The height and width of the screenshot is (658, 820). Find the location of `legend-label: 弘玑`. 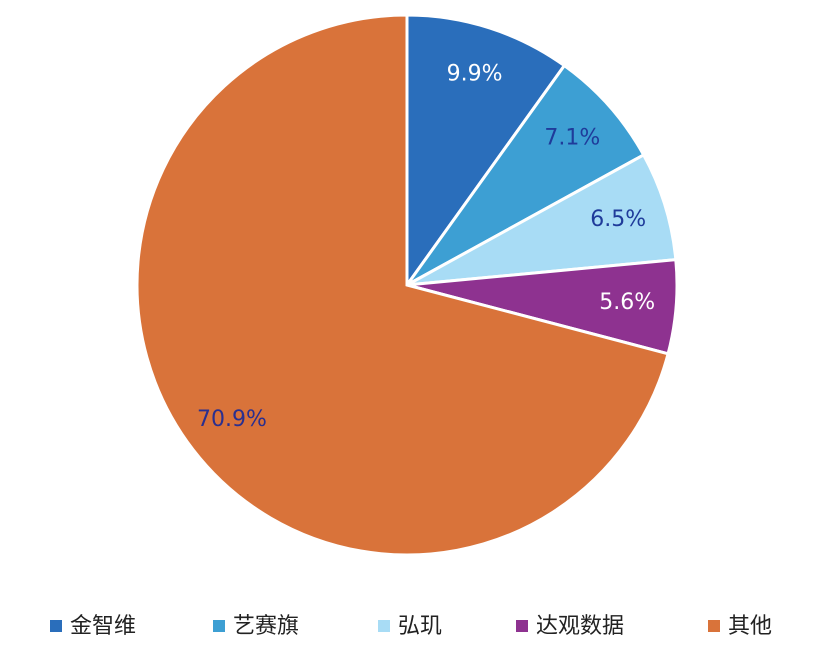

legend-label: 弘玑 is located at coordinates (420, 626).